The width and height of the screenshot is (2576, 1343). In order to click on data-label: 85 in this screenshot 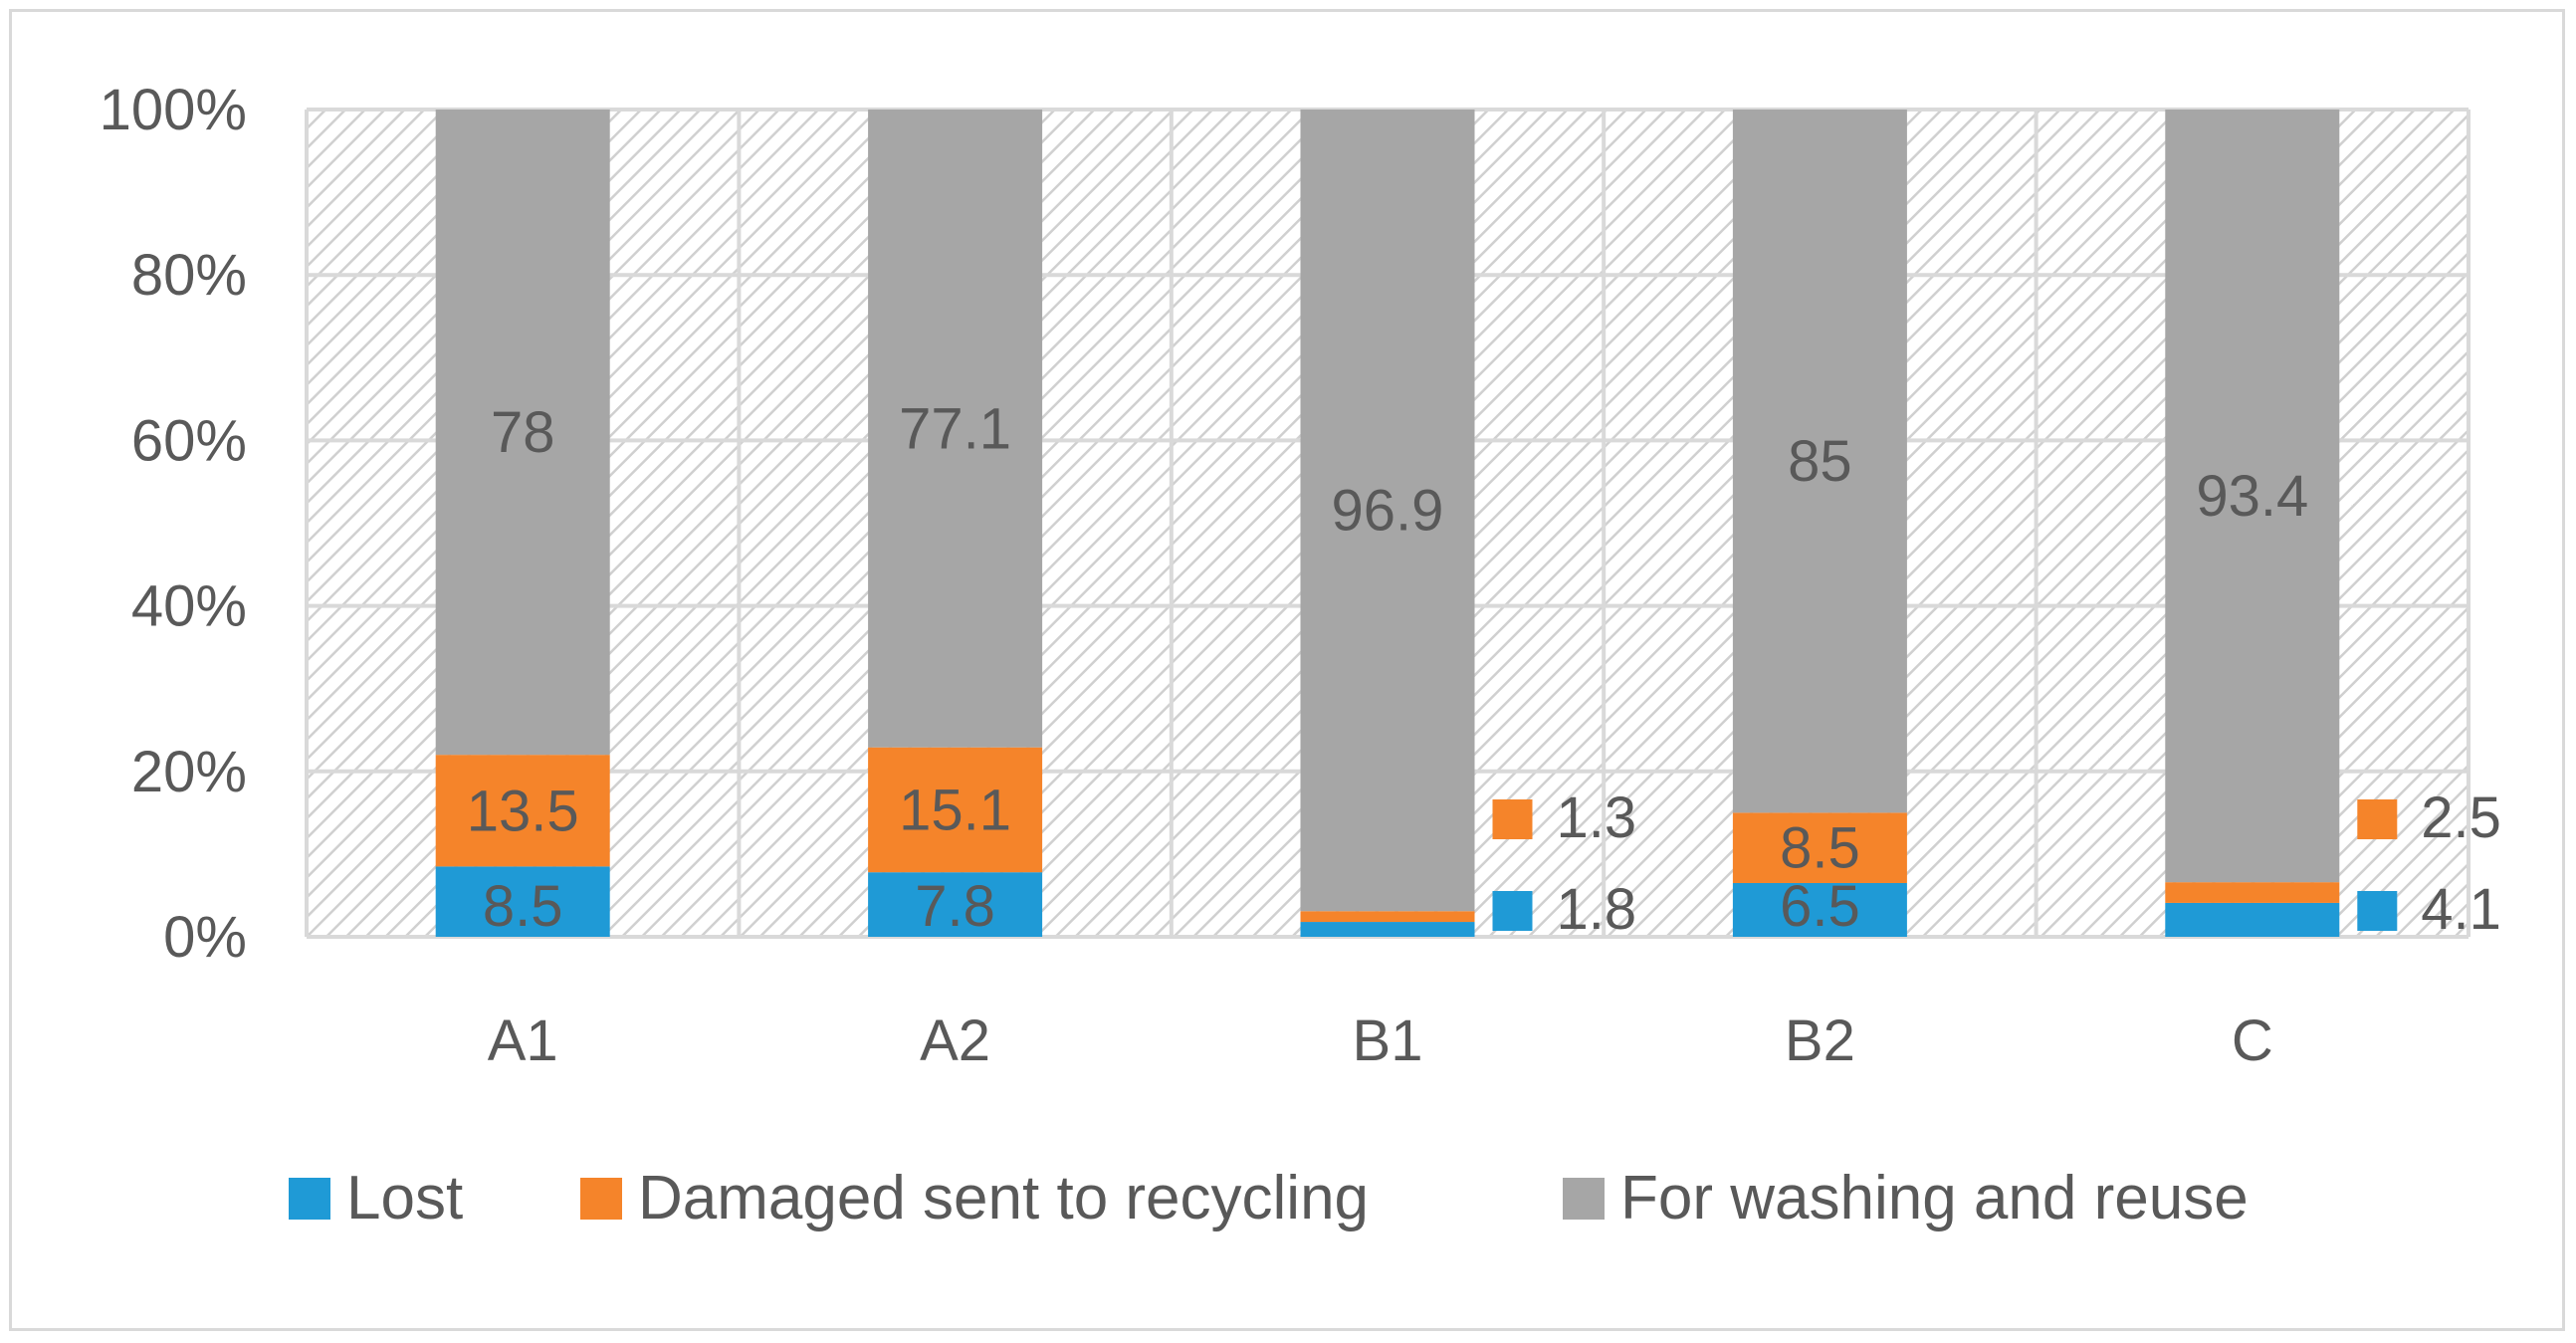, I will do `click(1820, 461)`.